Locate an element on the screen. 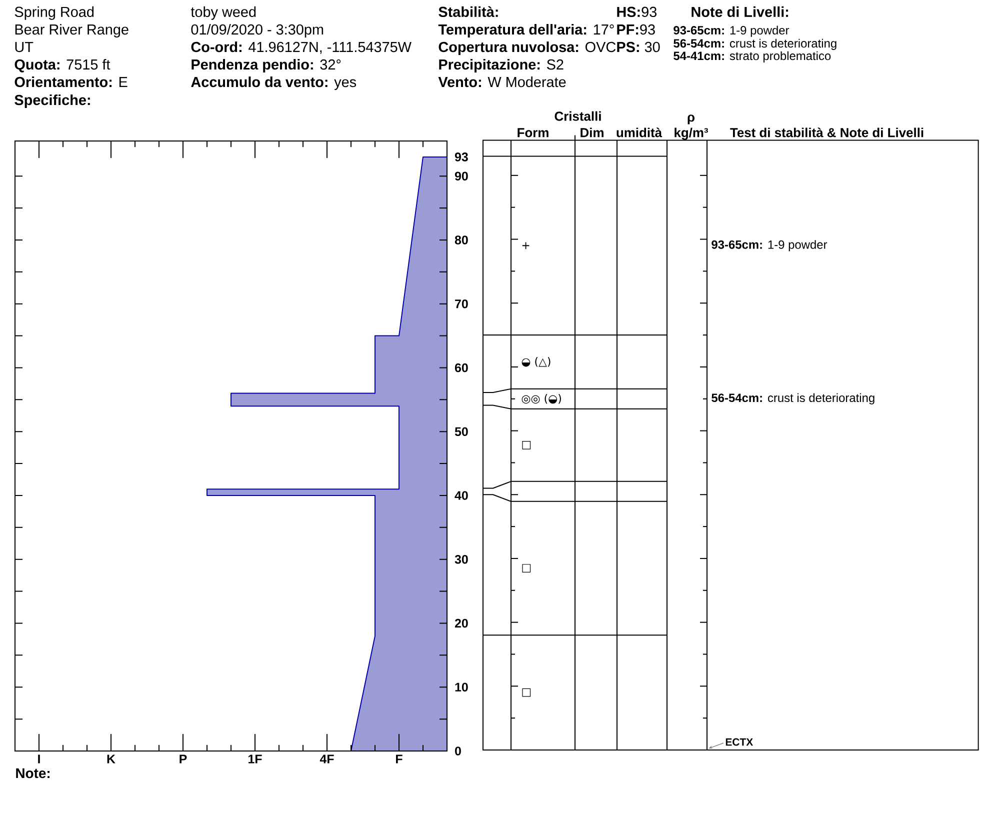 This screenshot has height=840, width=994. y-tick-label: 20 is located at coordinates (461, 623).